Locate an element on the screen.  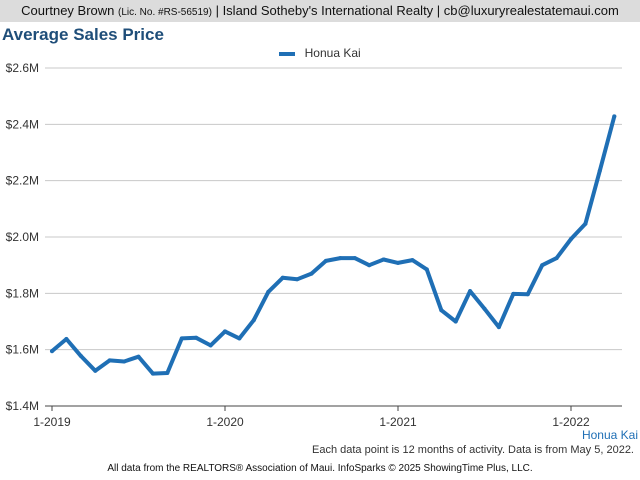
x-tick-label: 1-2020 is located at coordinates (225, 422).